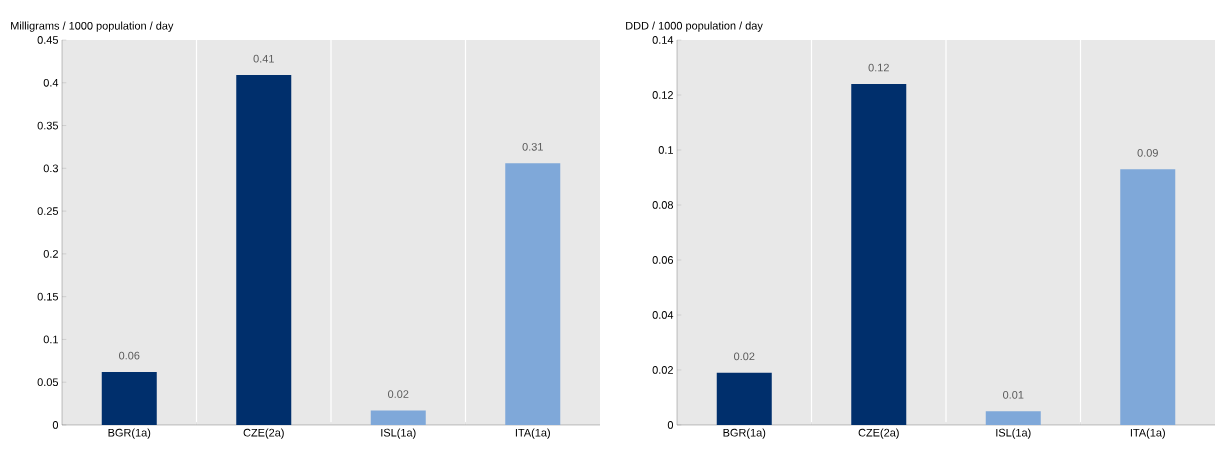 The height and width of the screenshot is (457, 1226). Describe the element at coordinates (694, 26) in the screenshot. I see `y-axis-title: DDD / 1000 population / day` at that location.